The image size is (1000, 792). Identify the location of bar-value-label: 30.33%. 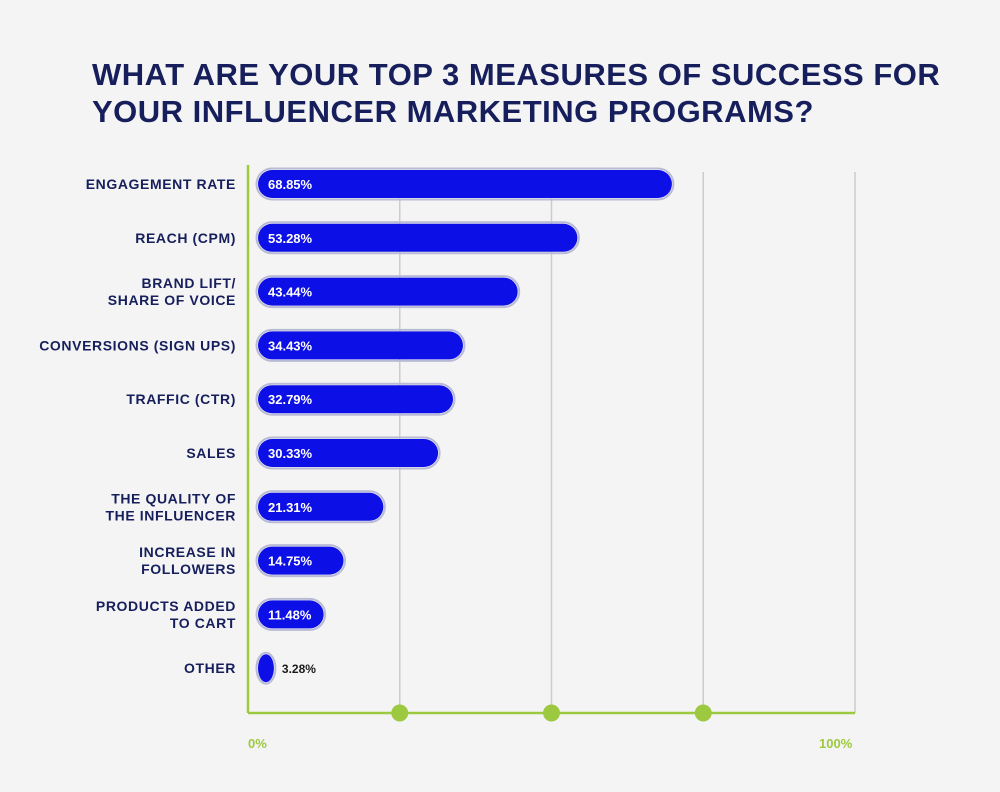
(290, 453).